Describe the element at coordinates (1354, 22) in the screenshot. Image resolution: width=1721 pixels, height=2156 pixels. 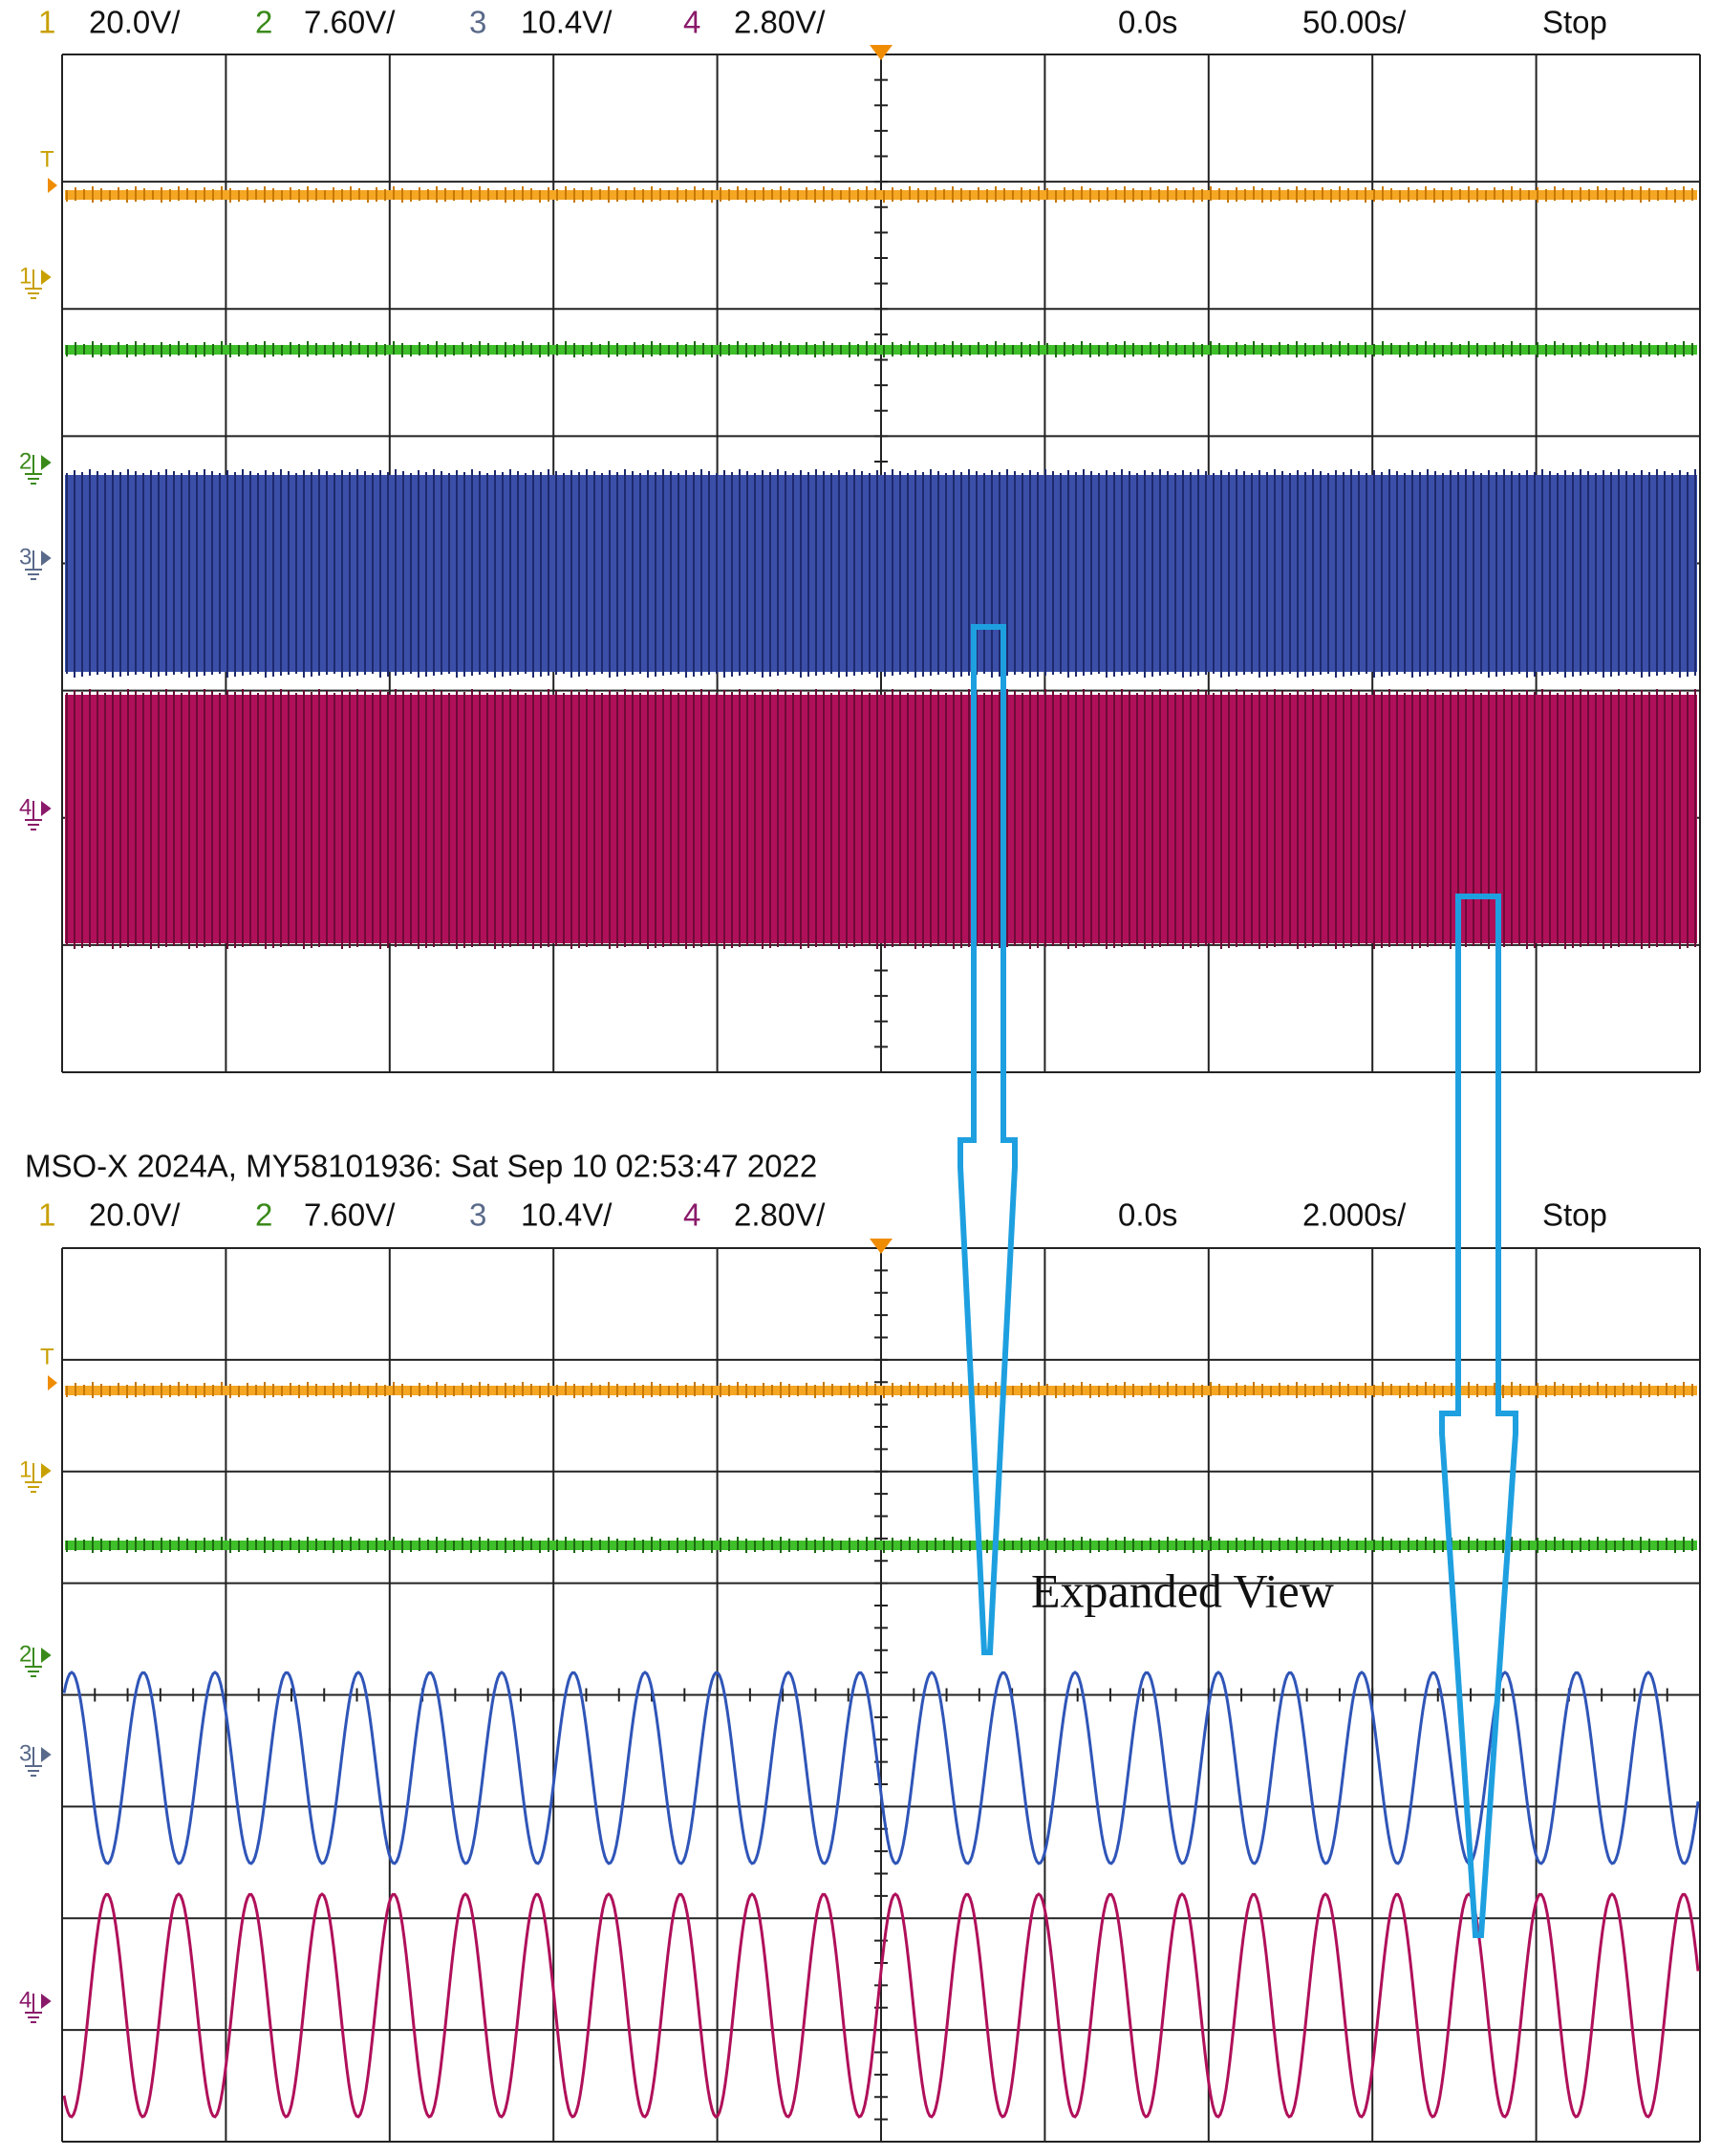
I see `timebase: 50.00s/` at that location.